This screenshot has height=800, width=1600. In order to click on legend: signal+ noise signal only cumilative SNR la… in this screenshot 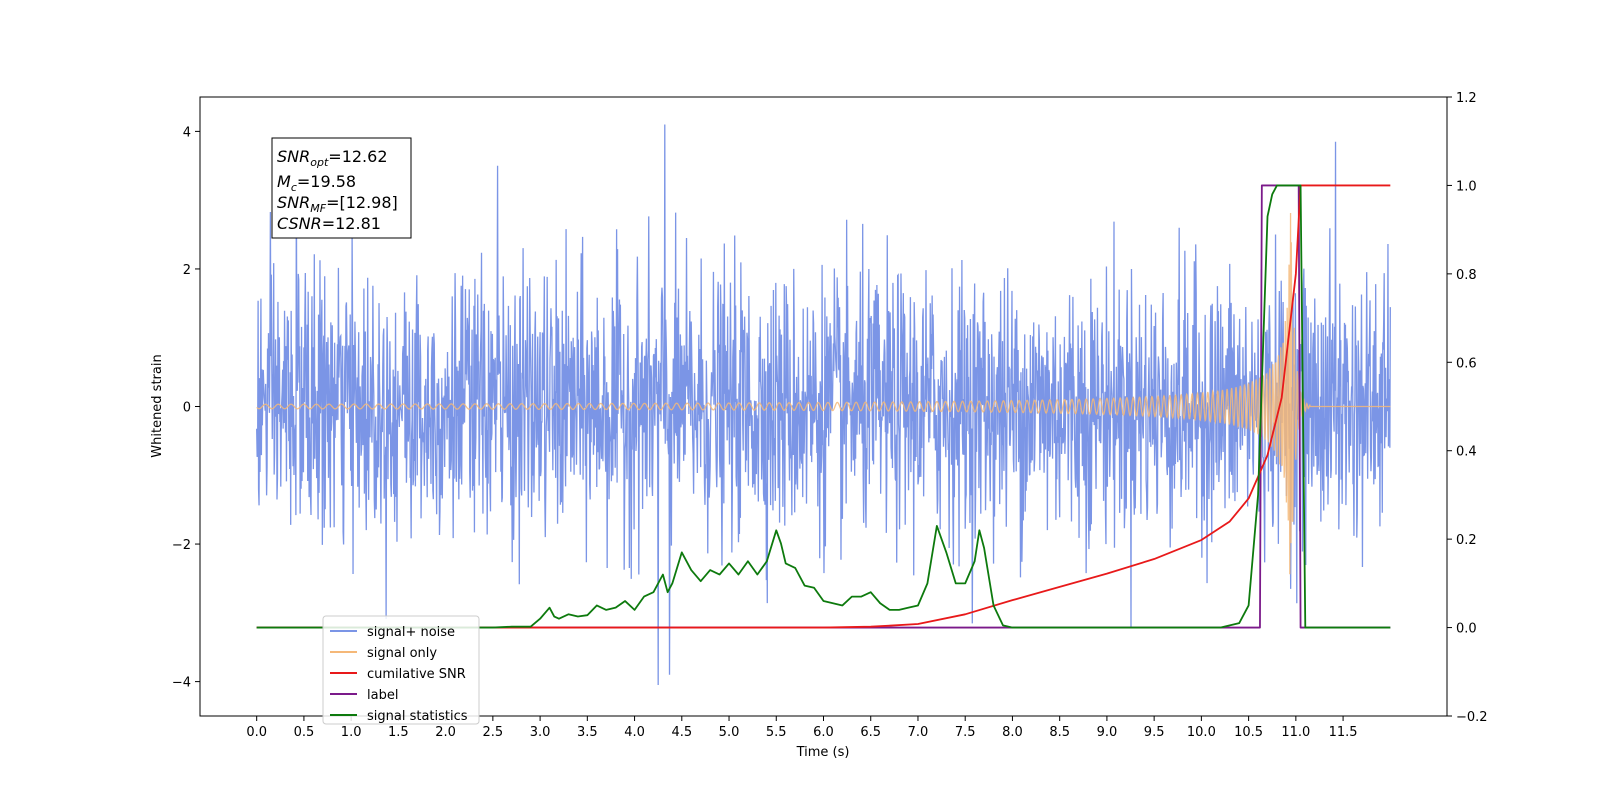, I will do `click(401, 670)`.